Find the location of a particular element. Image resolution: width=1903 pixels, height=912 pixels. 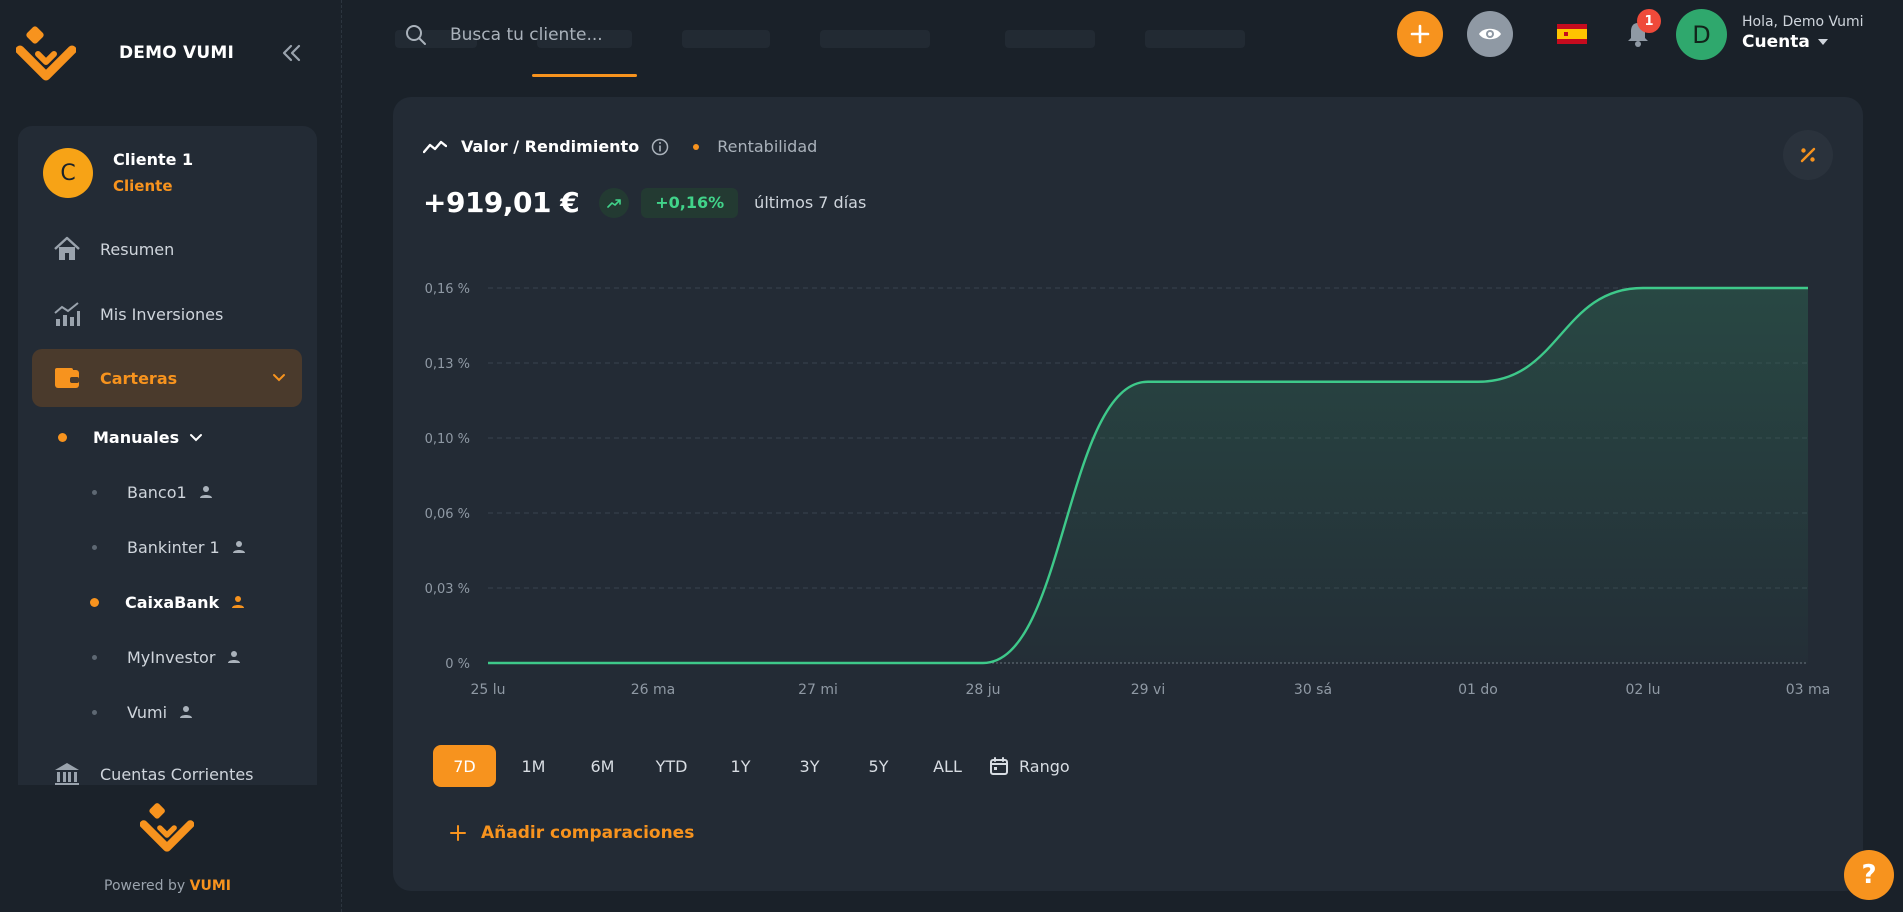

range-option-ytd: YTD is located at coordinates (671, 766).